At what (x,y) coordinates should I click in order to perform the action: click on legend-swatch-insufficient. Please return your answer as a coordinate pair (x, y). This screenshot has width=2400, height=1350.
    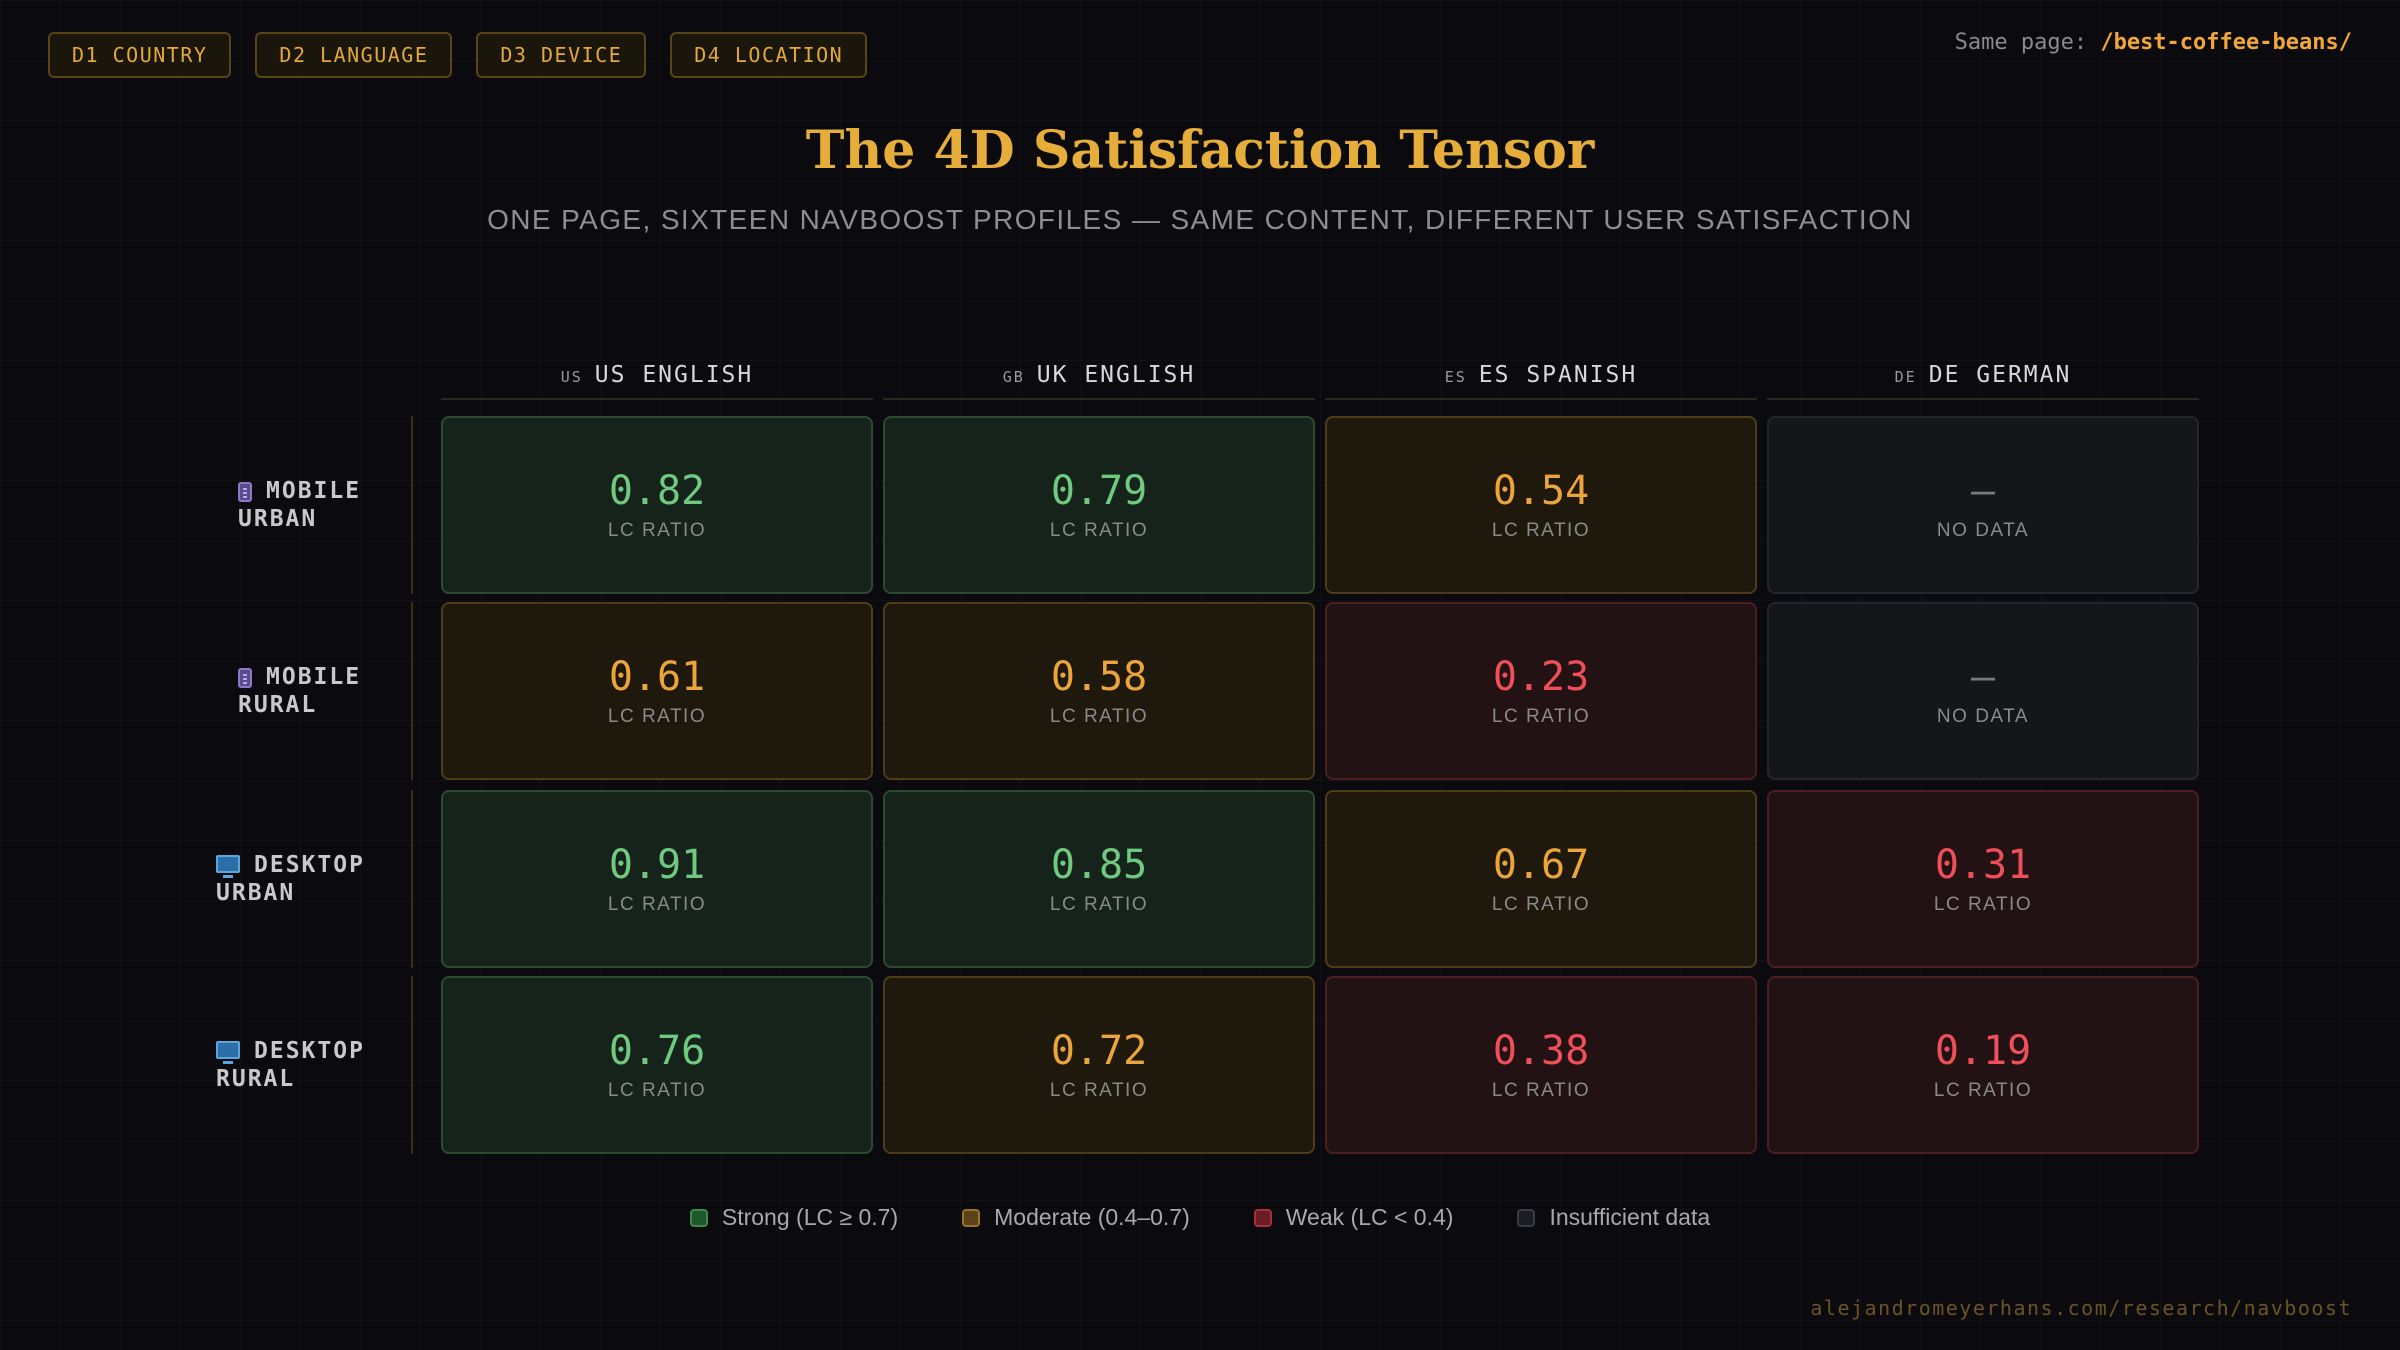
    Looking at the image, I should click on (1526, 1217).